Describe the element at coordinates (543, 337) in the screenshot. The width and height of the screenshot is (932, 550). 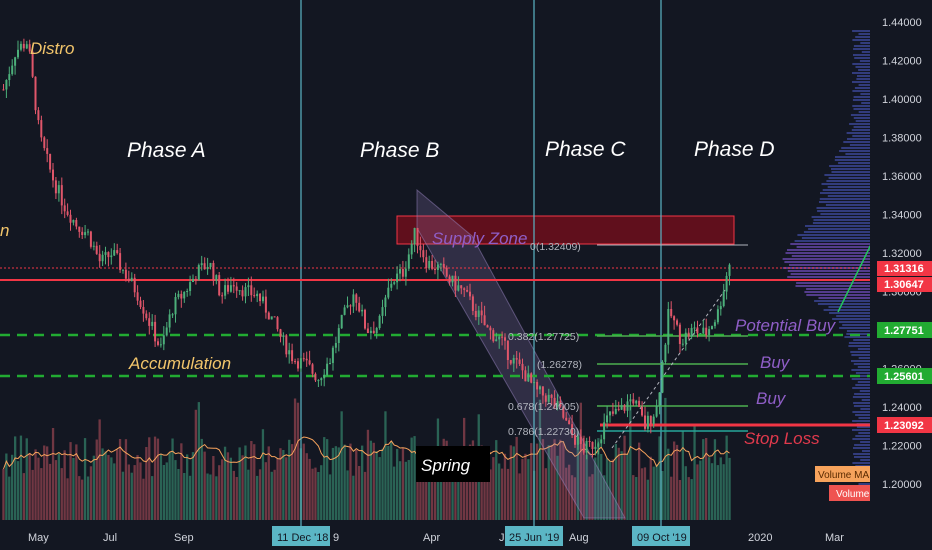
I see `fib-label-382: 0.382(1.27725)` at that location.